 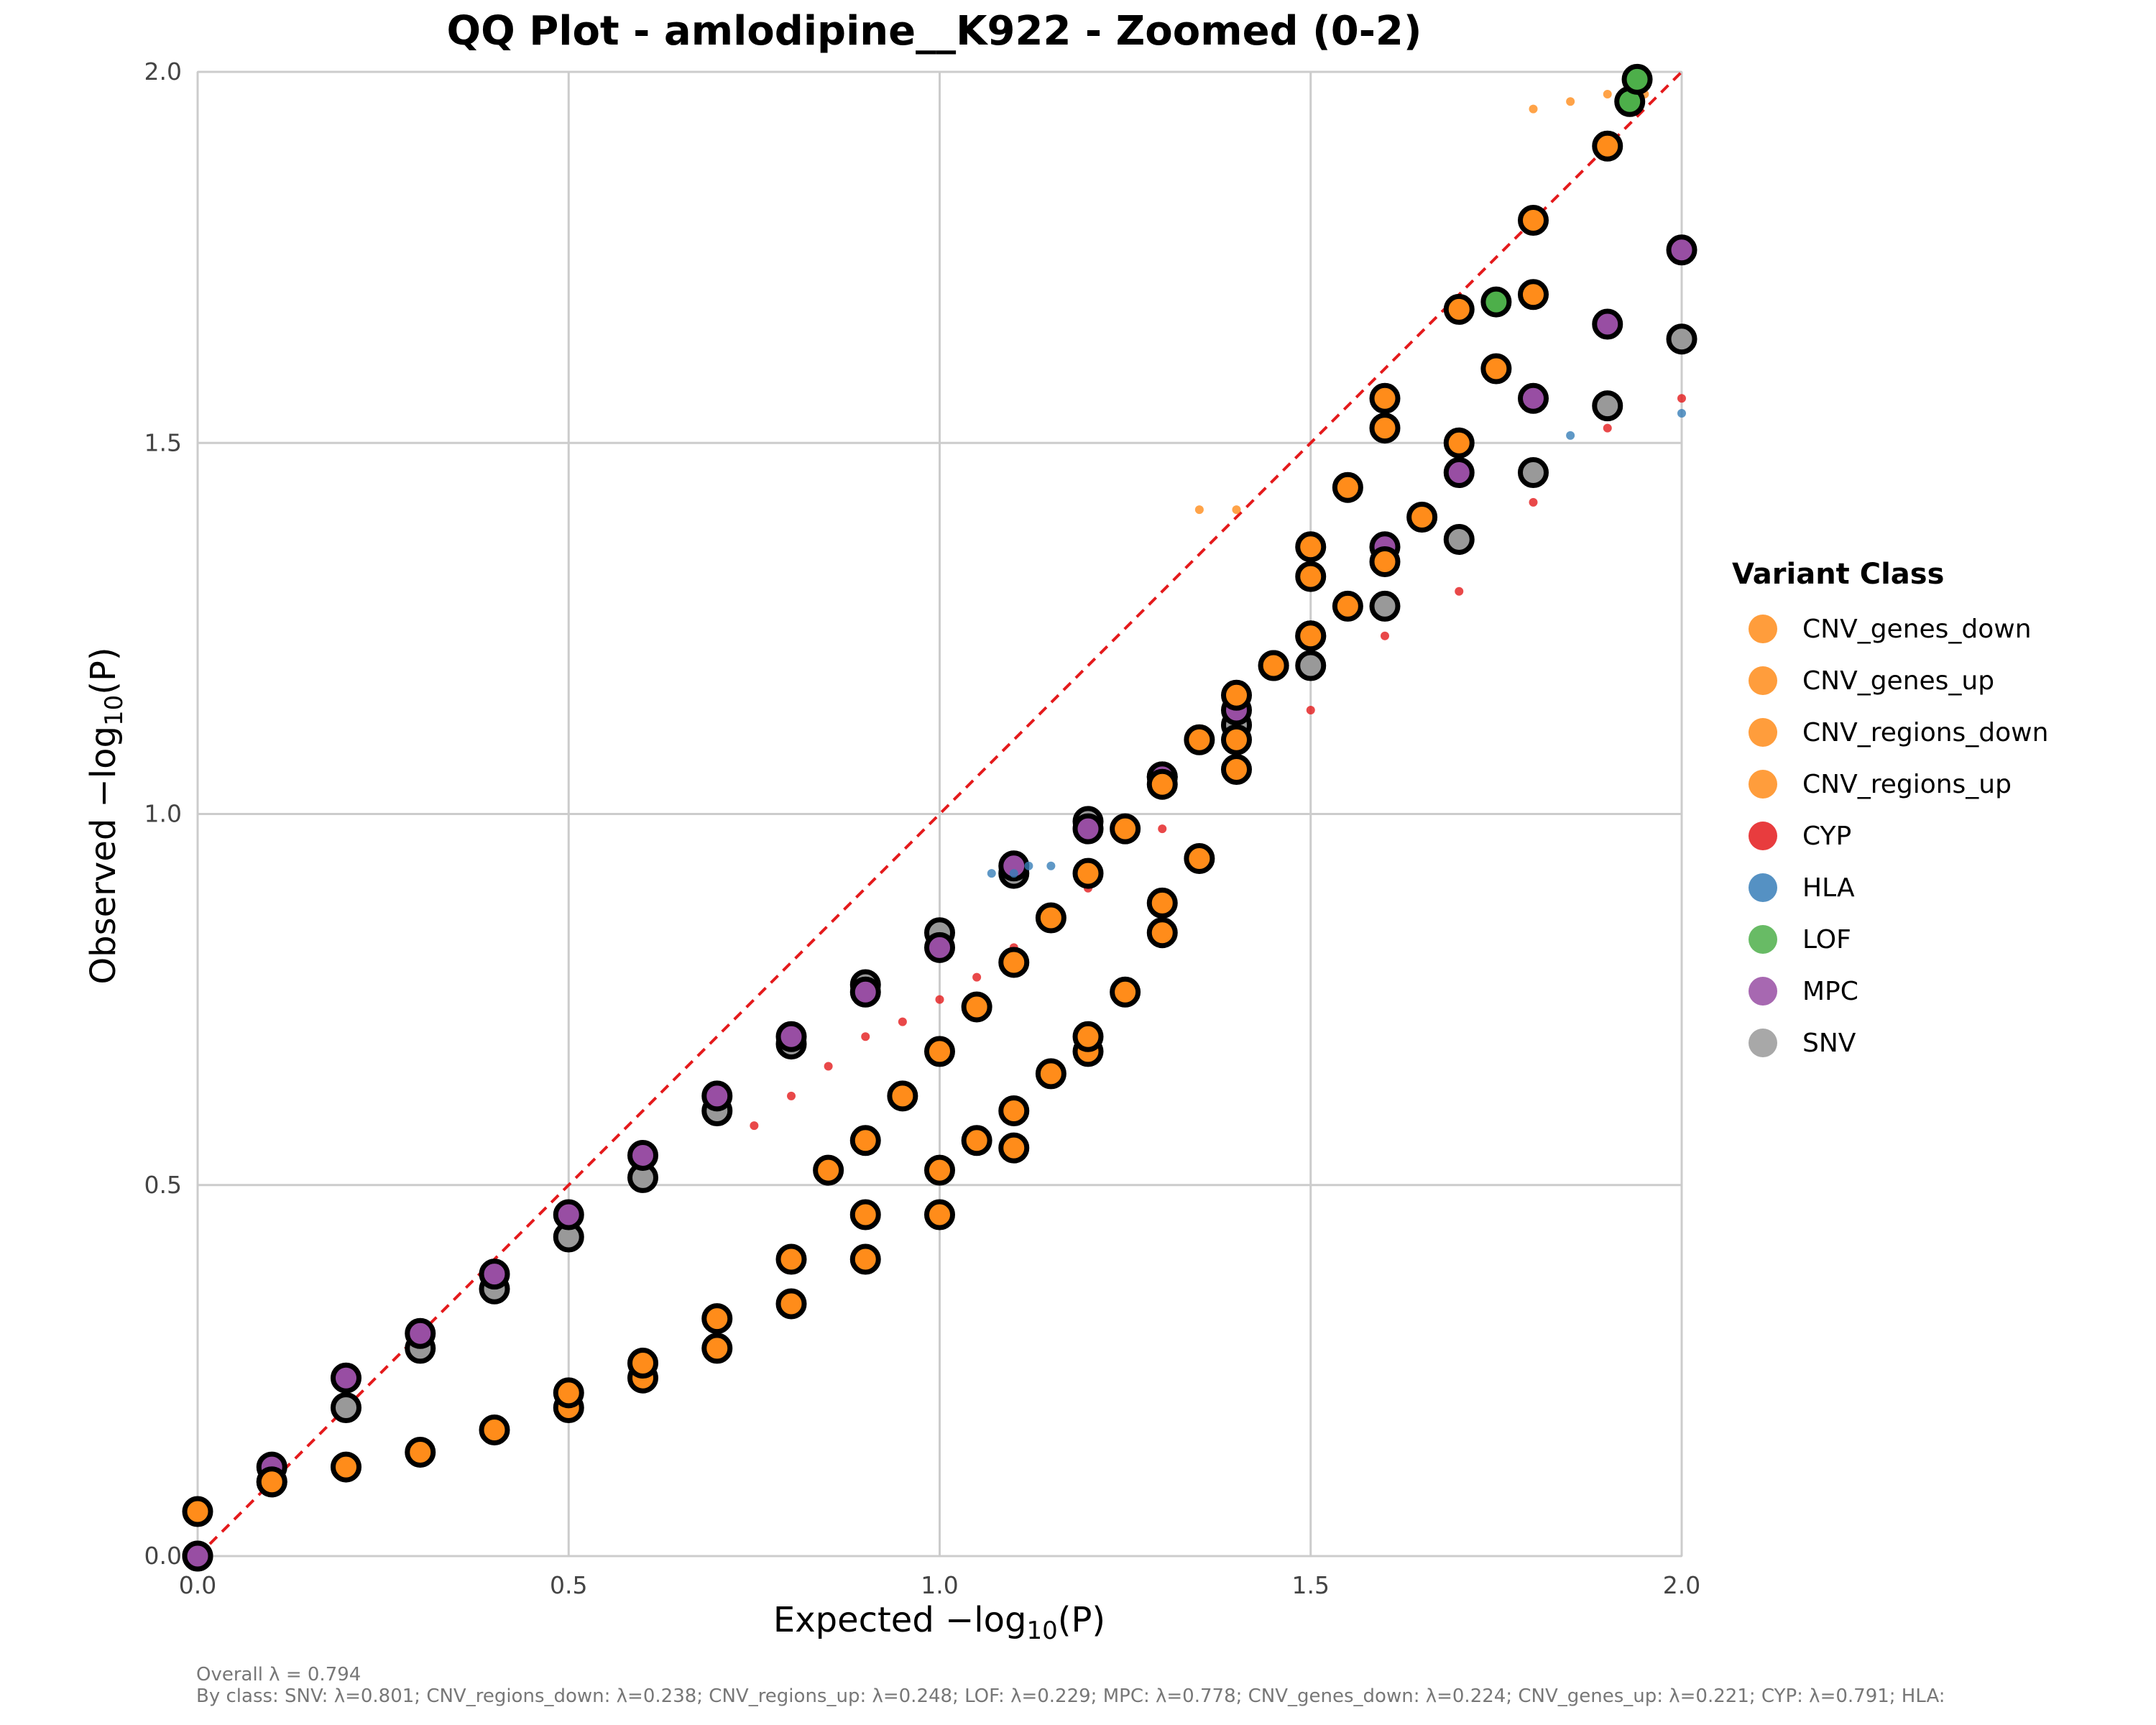 What do you see at coordinates (568, 1585) in the screenshot?
I see `x-tick-label: 0.5` at bounding box center [568, 1585].